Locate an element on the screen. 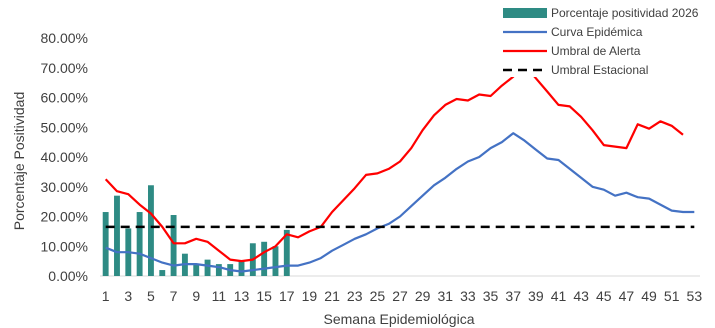  x-tick-label: 3 is located at coordinates (128, 296).